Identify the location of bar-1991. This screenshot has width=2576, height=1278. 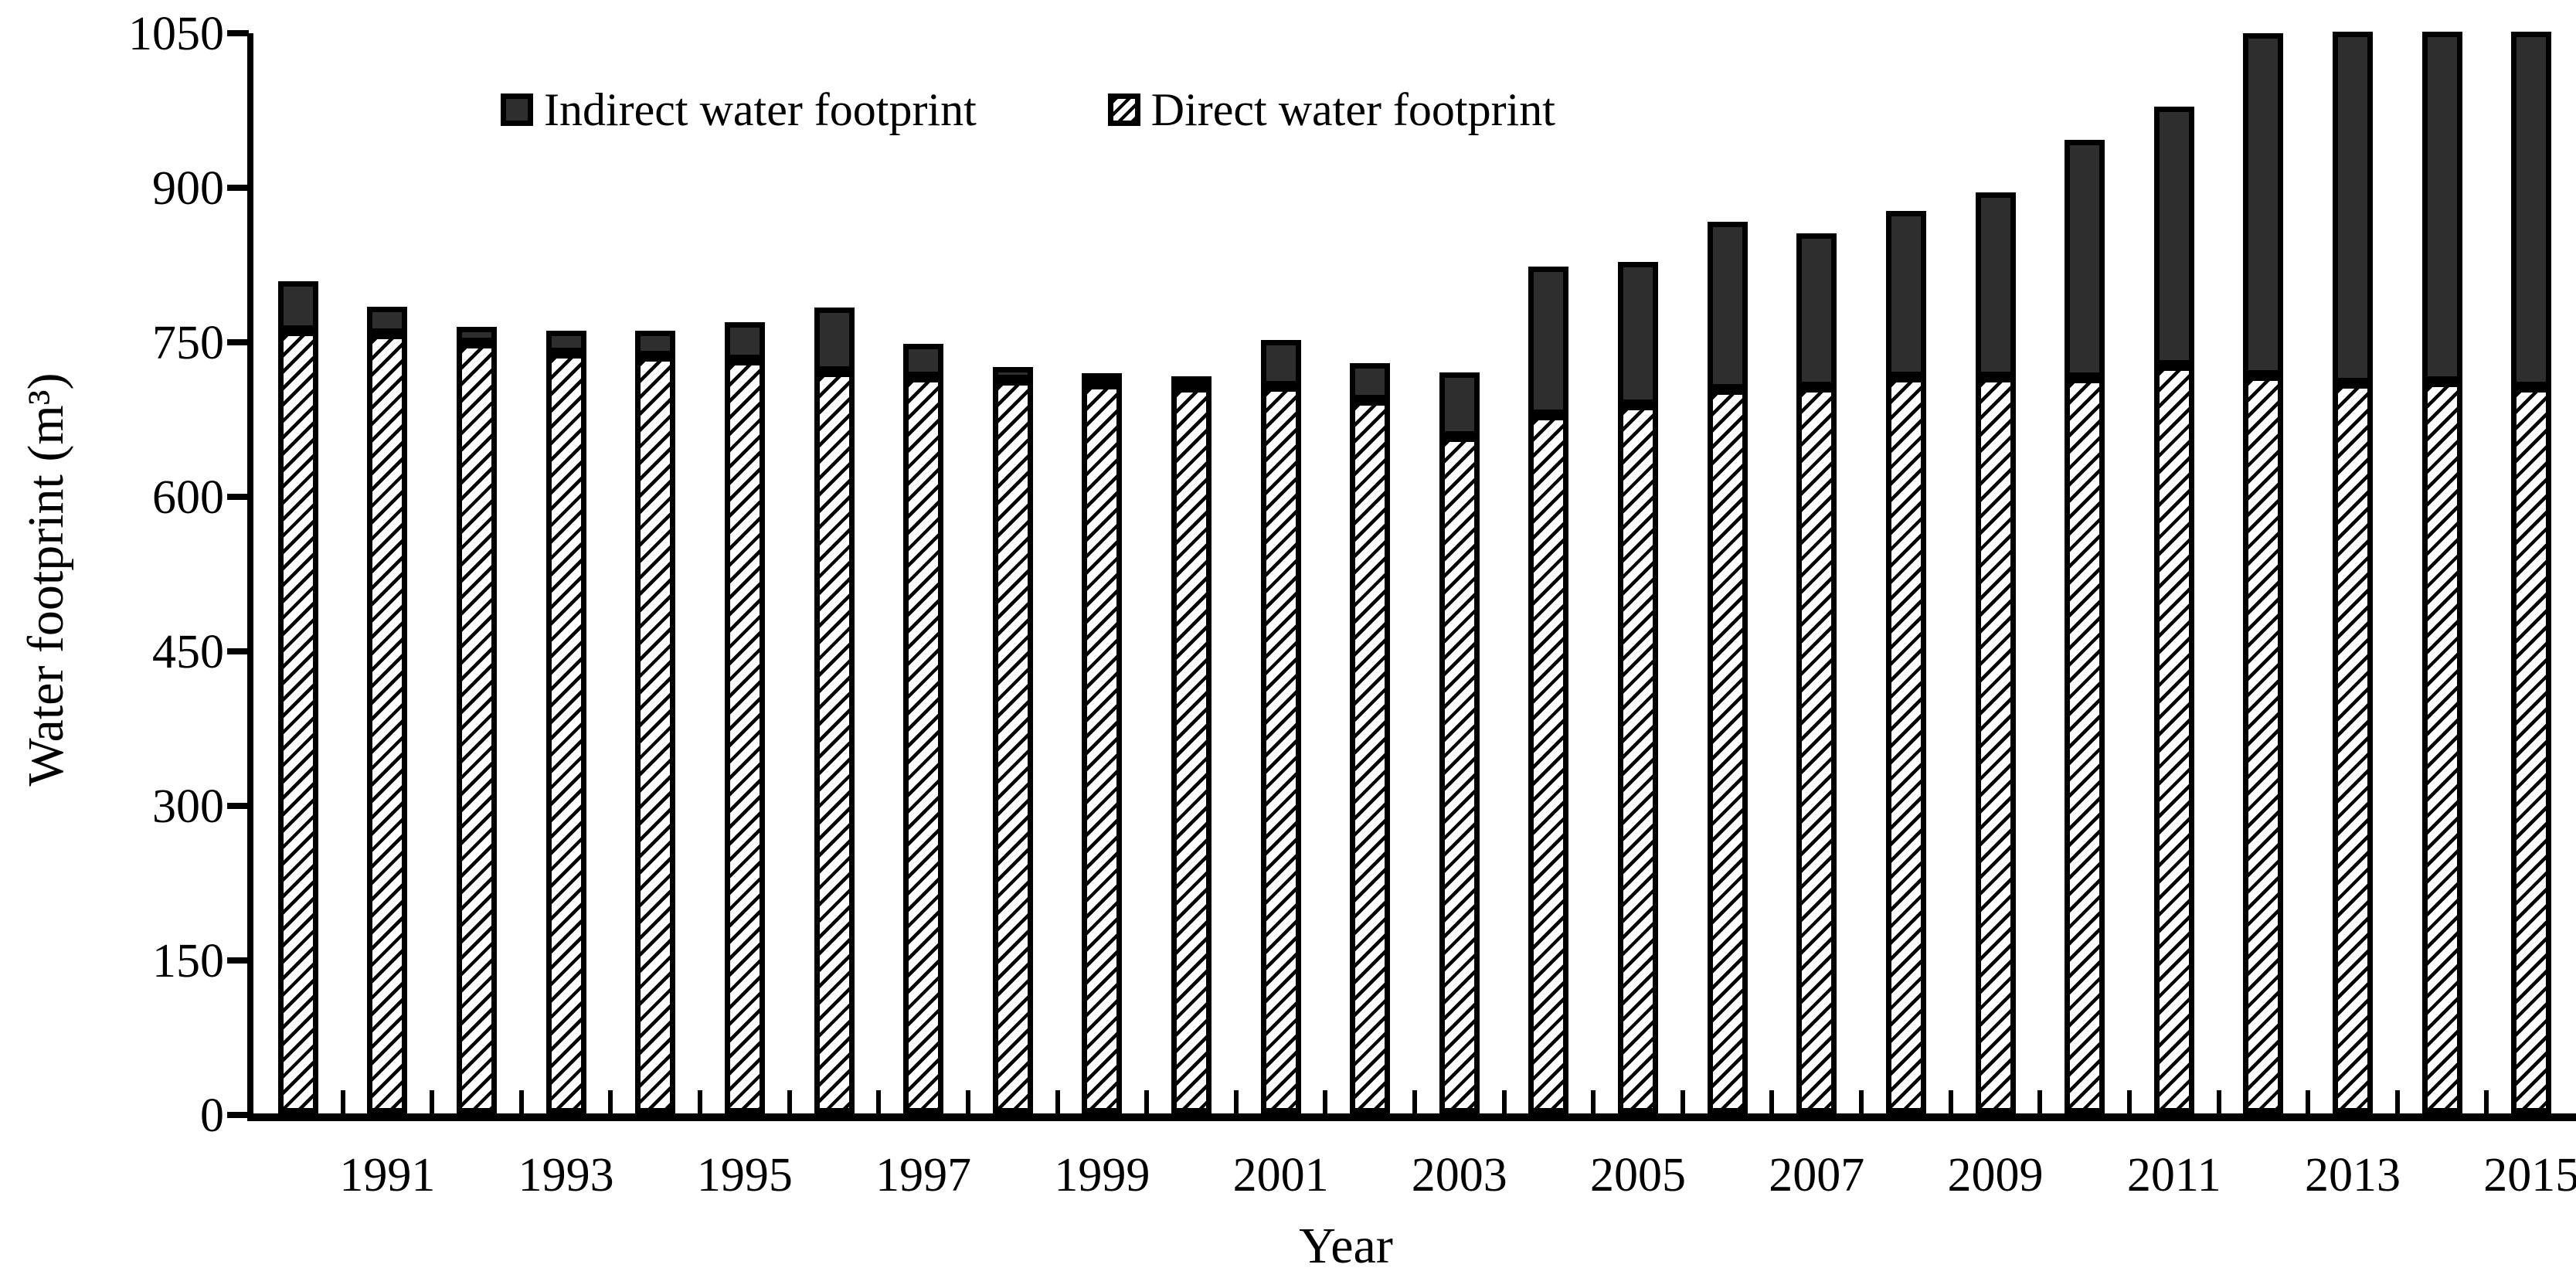
(387, 710).